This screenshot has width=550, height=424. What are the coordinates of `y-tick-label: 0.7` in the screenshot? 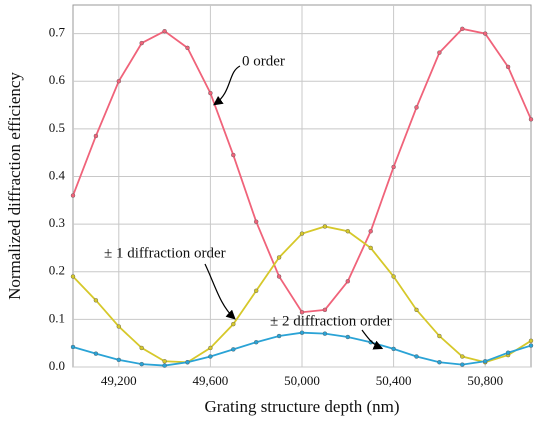 It's located at (57, 32).